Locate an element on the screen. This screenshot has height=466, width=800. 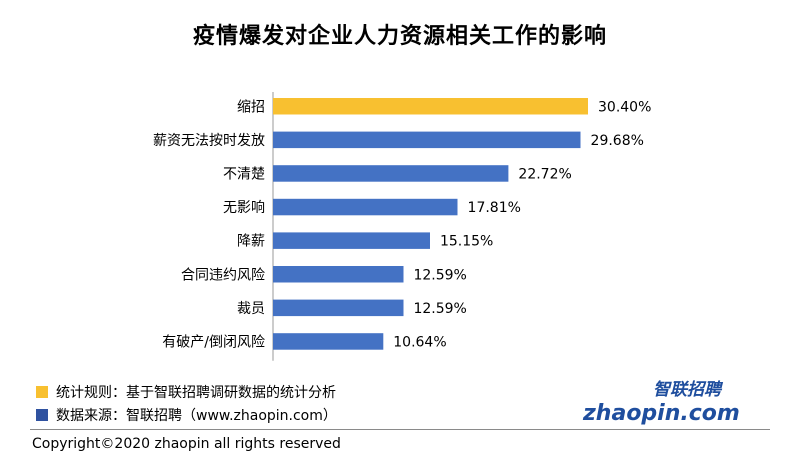
logo-cn-text: 智联招聘 is located at coordinates (688, 390).